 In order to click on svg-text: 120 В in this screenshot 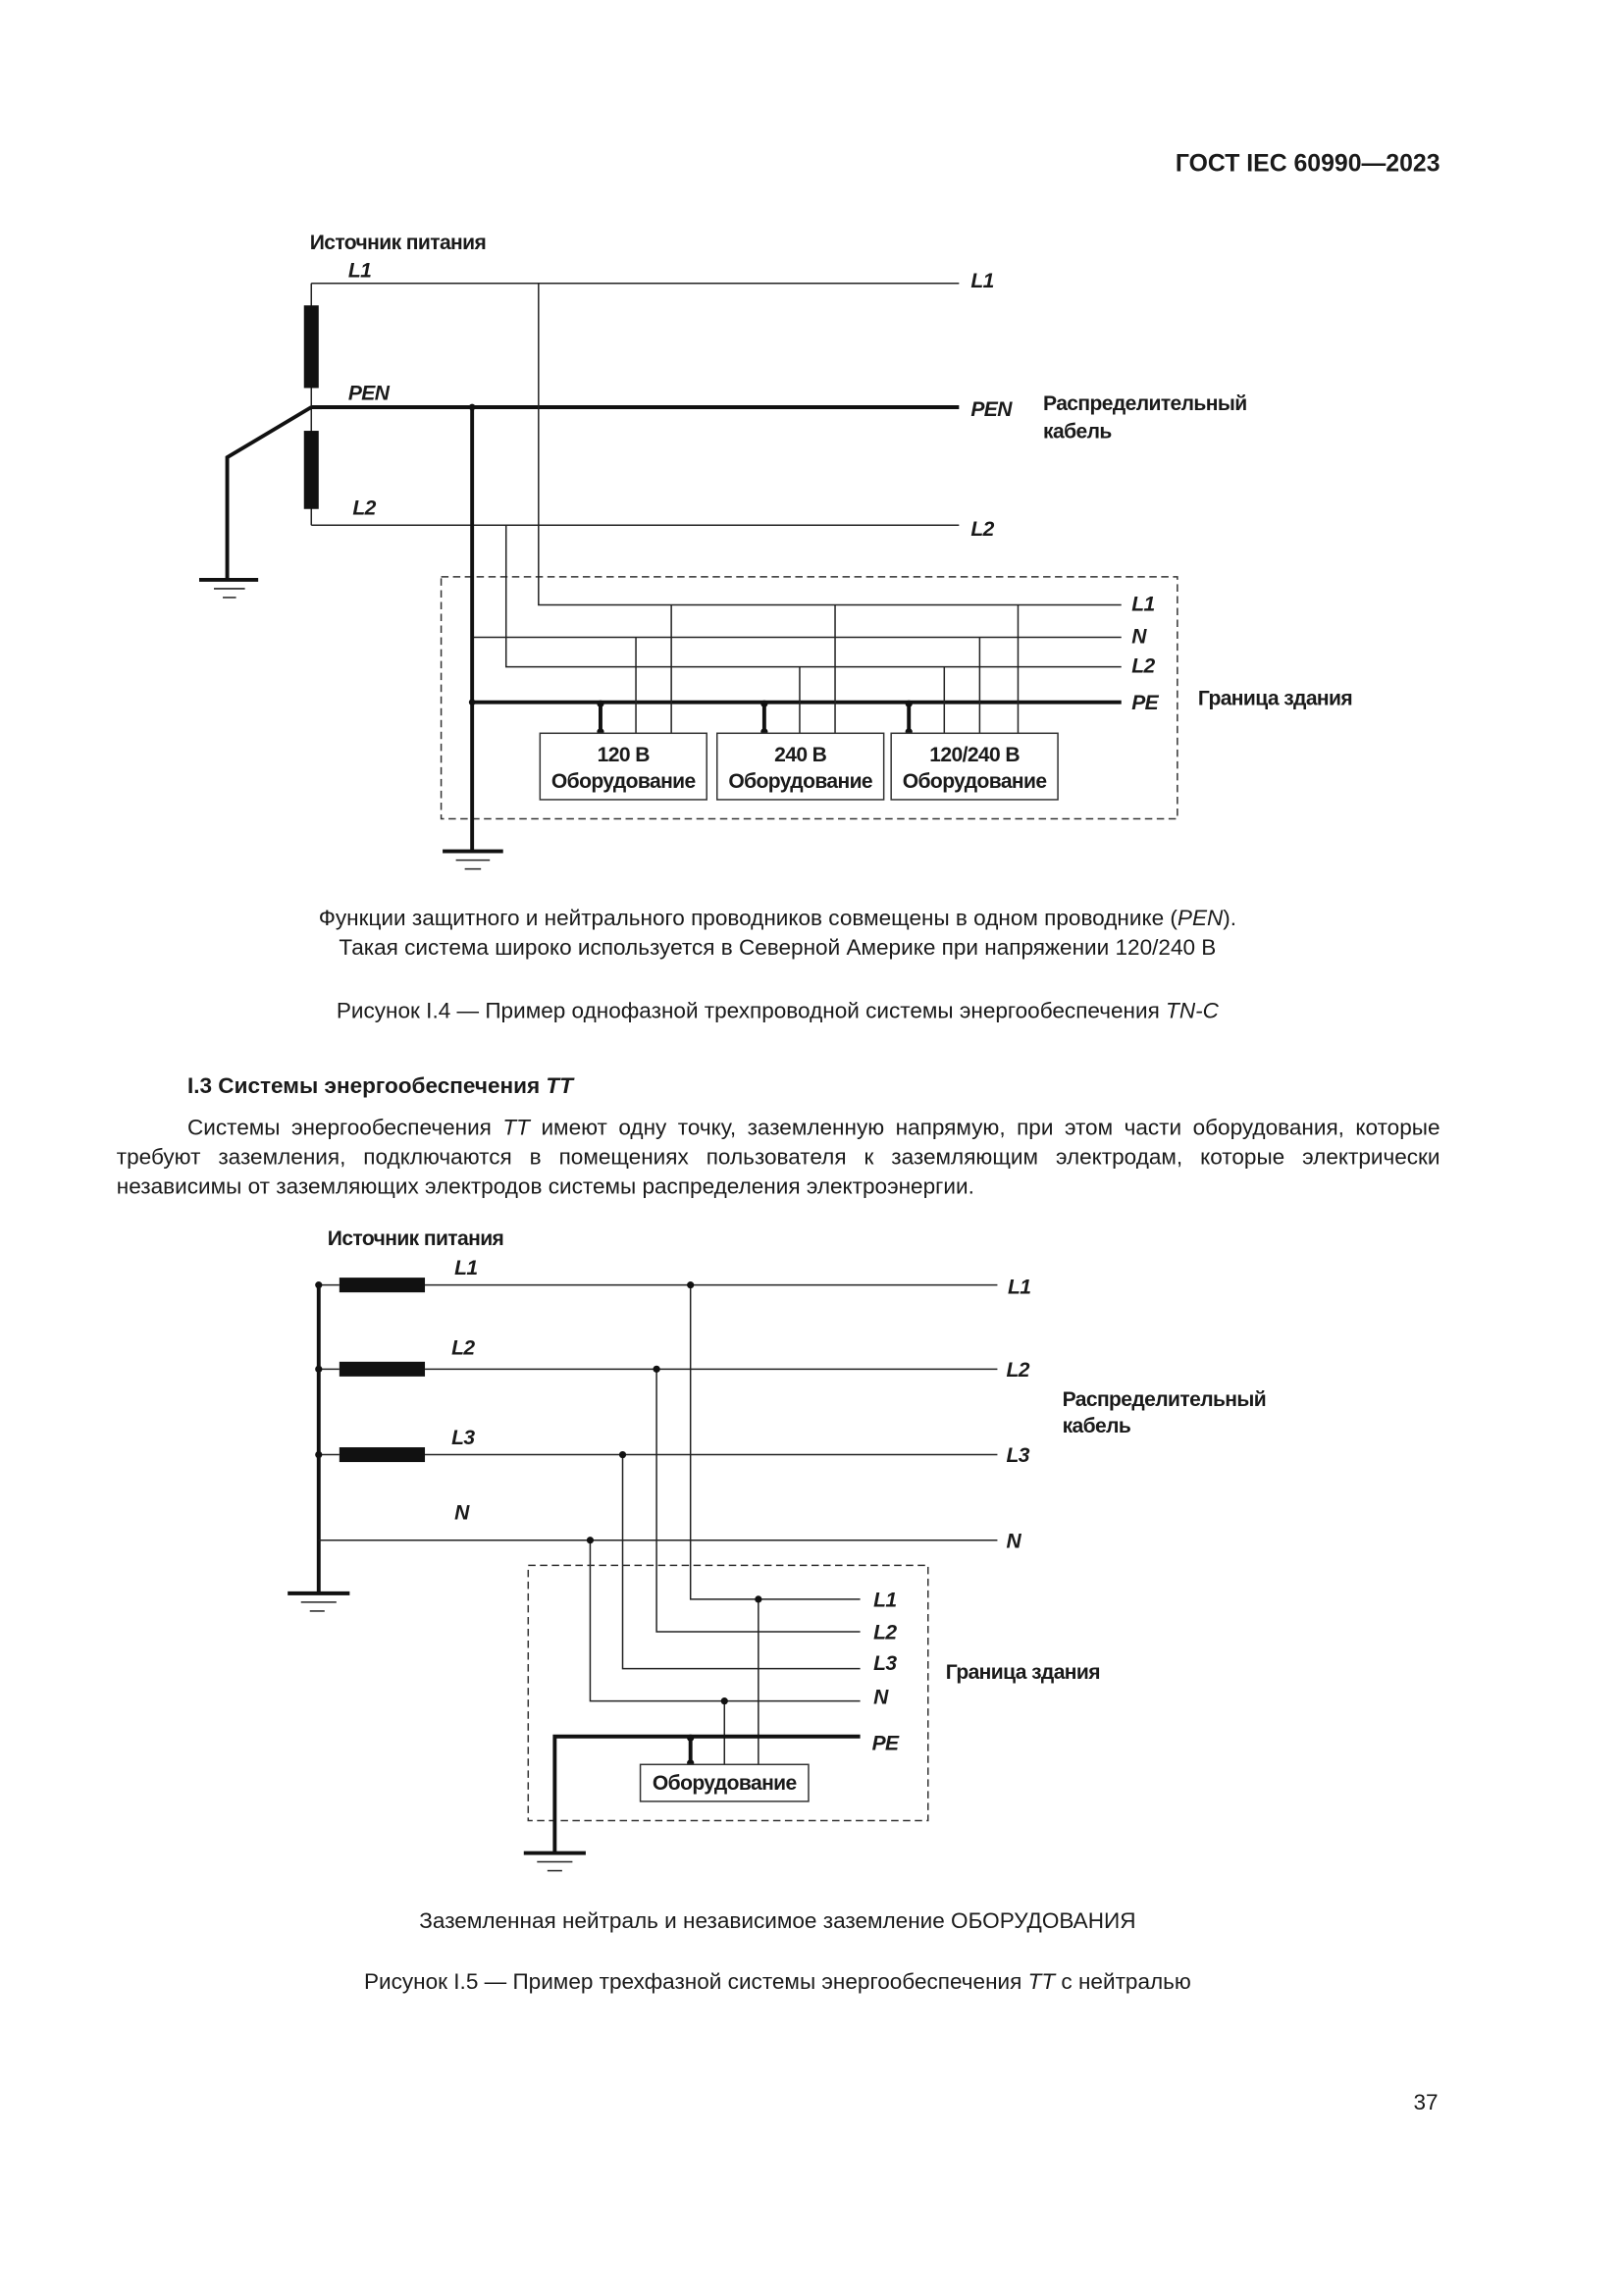, I will do `click(624, 755)`.